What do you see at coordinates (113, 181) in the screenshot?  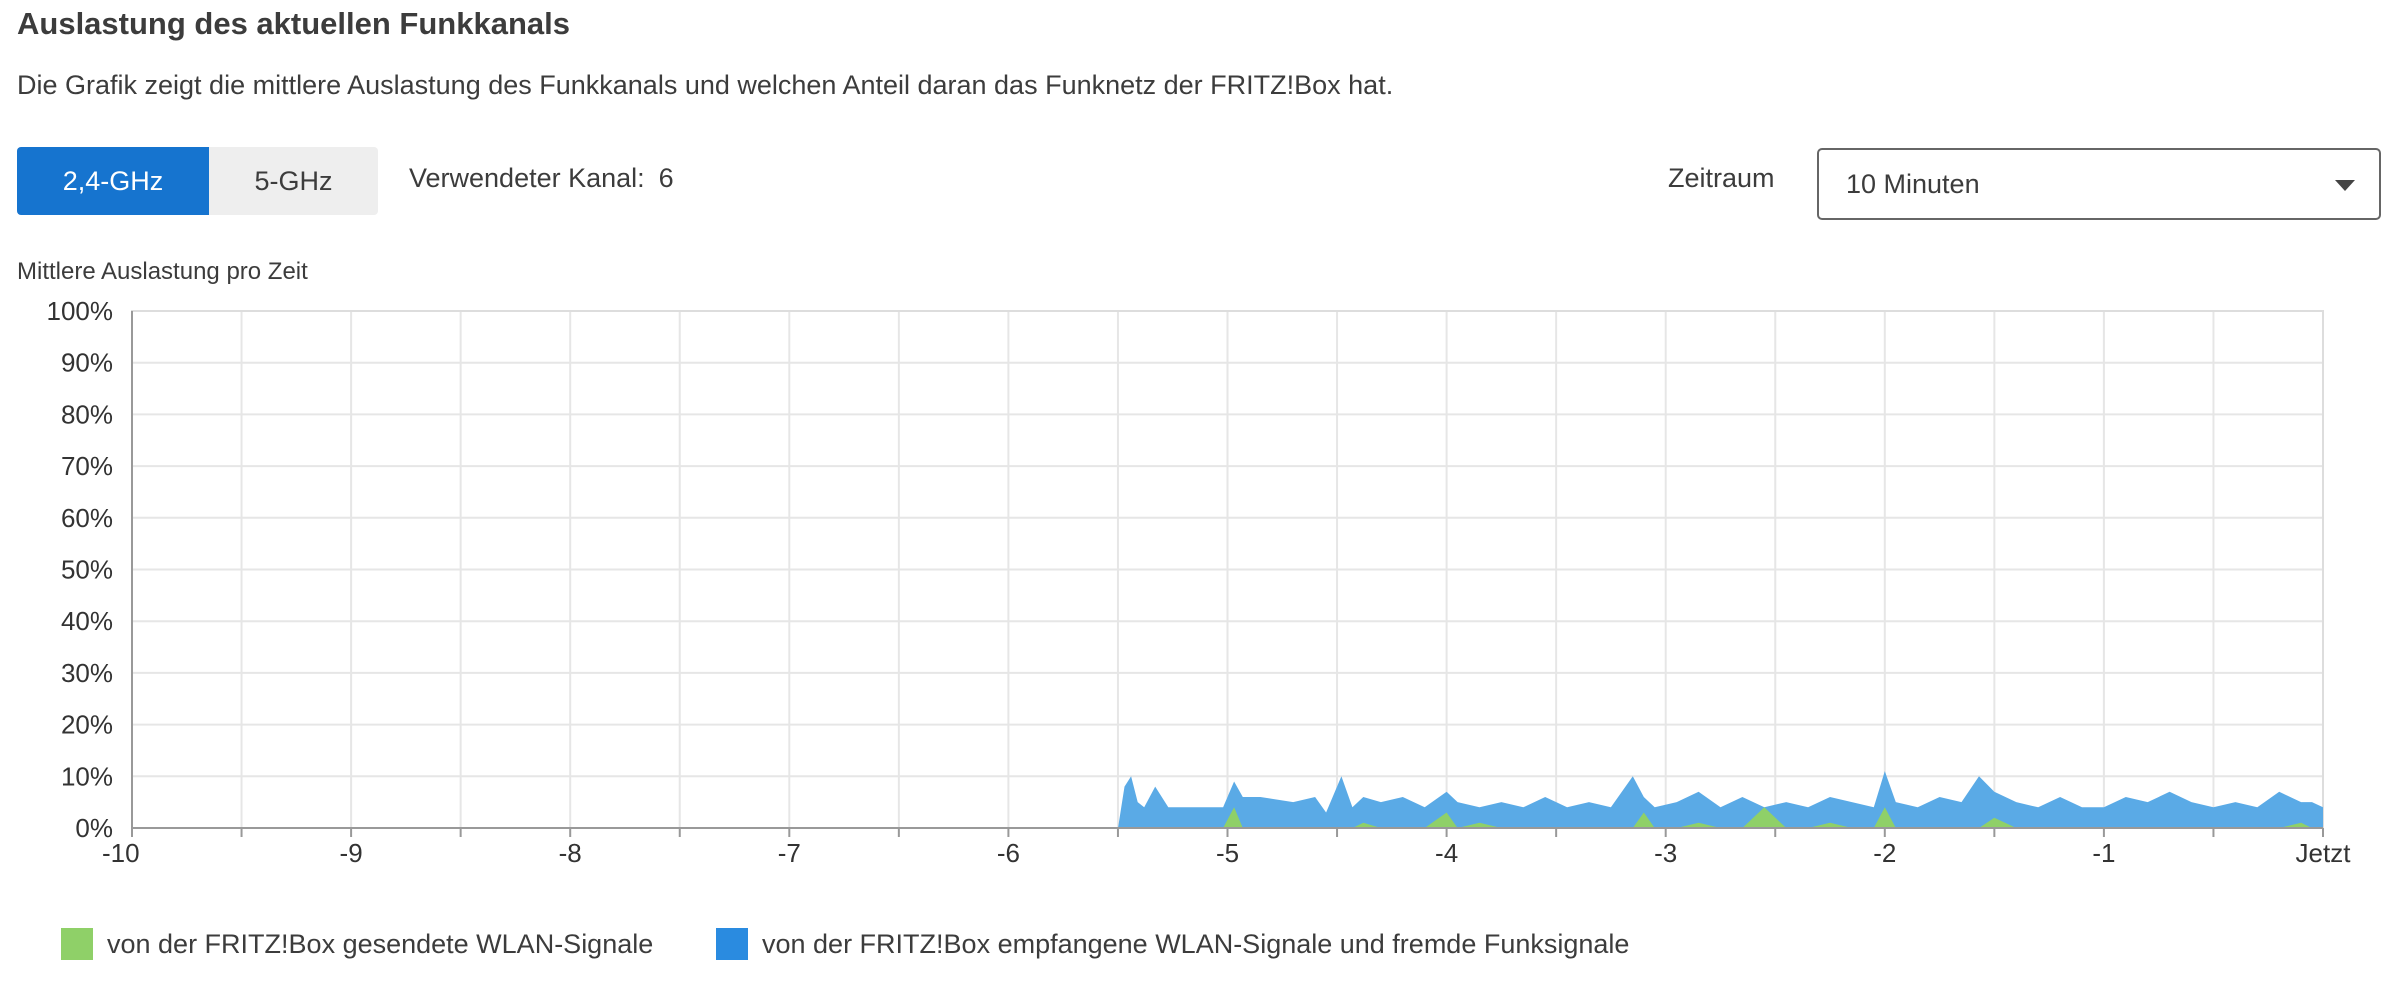 I see `band-24ghz-button: 2,4-GHz` at bounding box center [113, 181].